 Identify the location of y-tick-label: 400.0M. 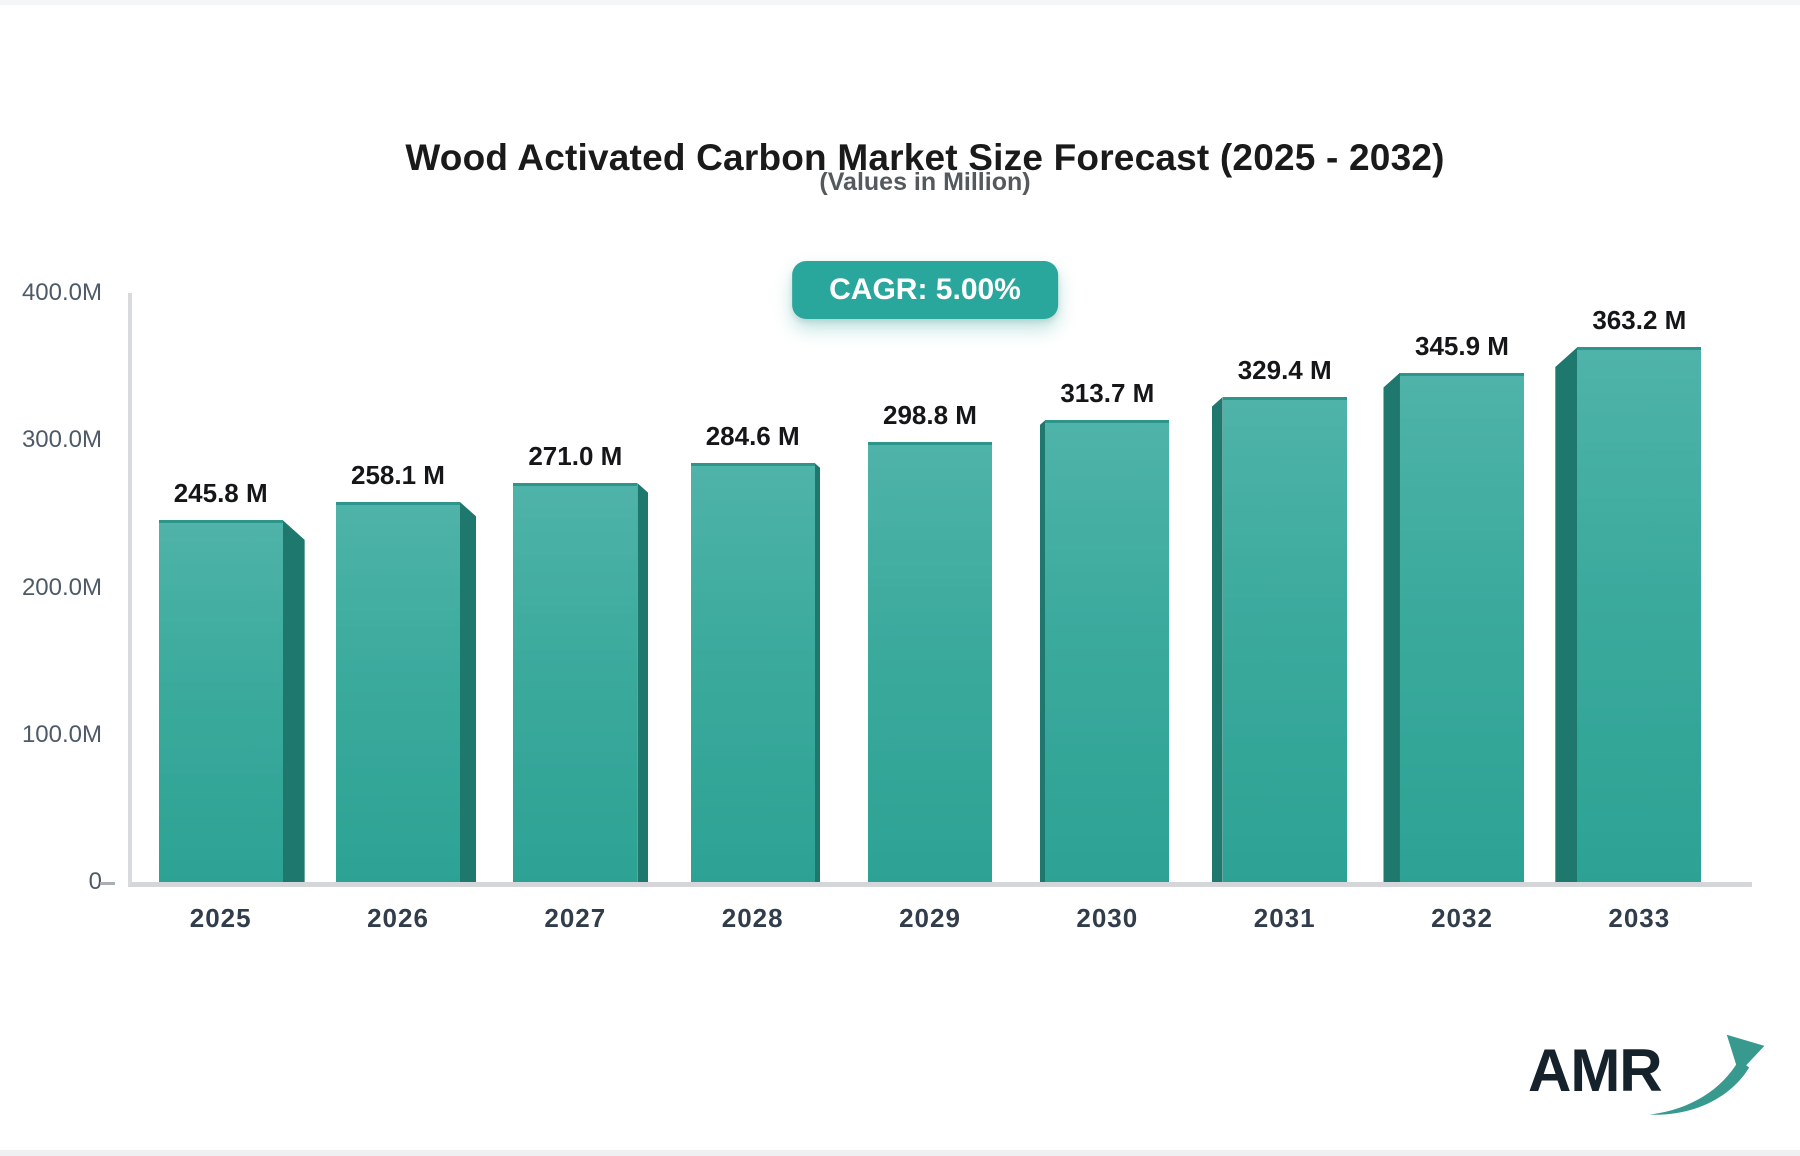
(61, 292).